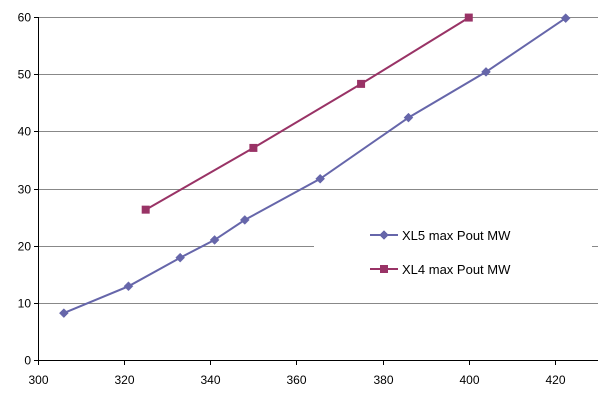 The image size is (616, 397). What do you see at coordinates (27, 361) in the screenshot?
I see `y-tick-label: 0` at bounding box center [27, 361].